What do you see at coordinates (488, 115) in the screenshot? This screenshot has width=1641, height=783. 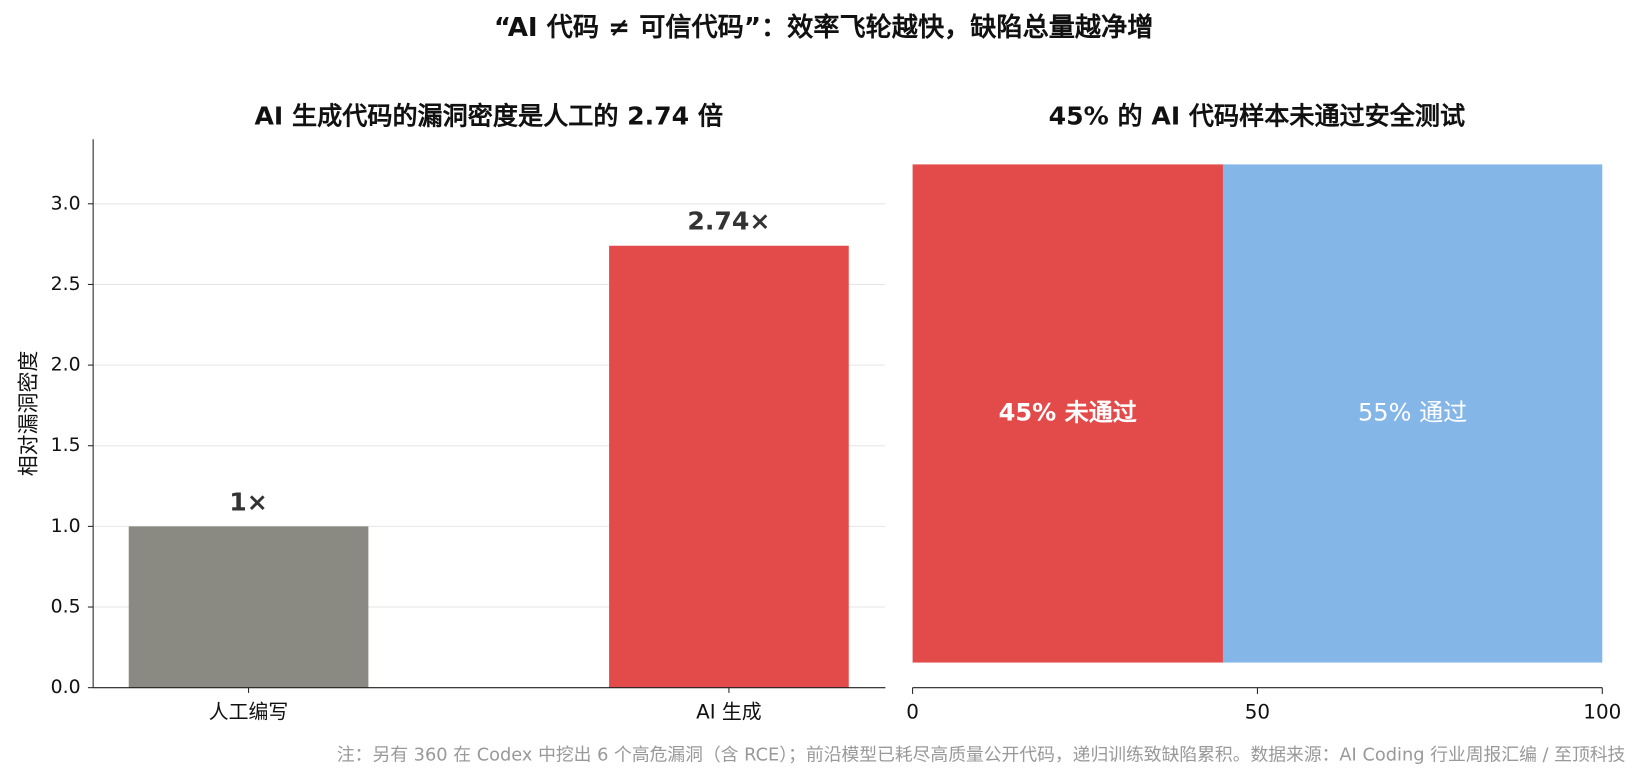 I see `chart-title: AI 生成代码的漏洞密度是人工的 2.74 倍` at bounding box center [488, 115].